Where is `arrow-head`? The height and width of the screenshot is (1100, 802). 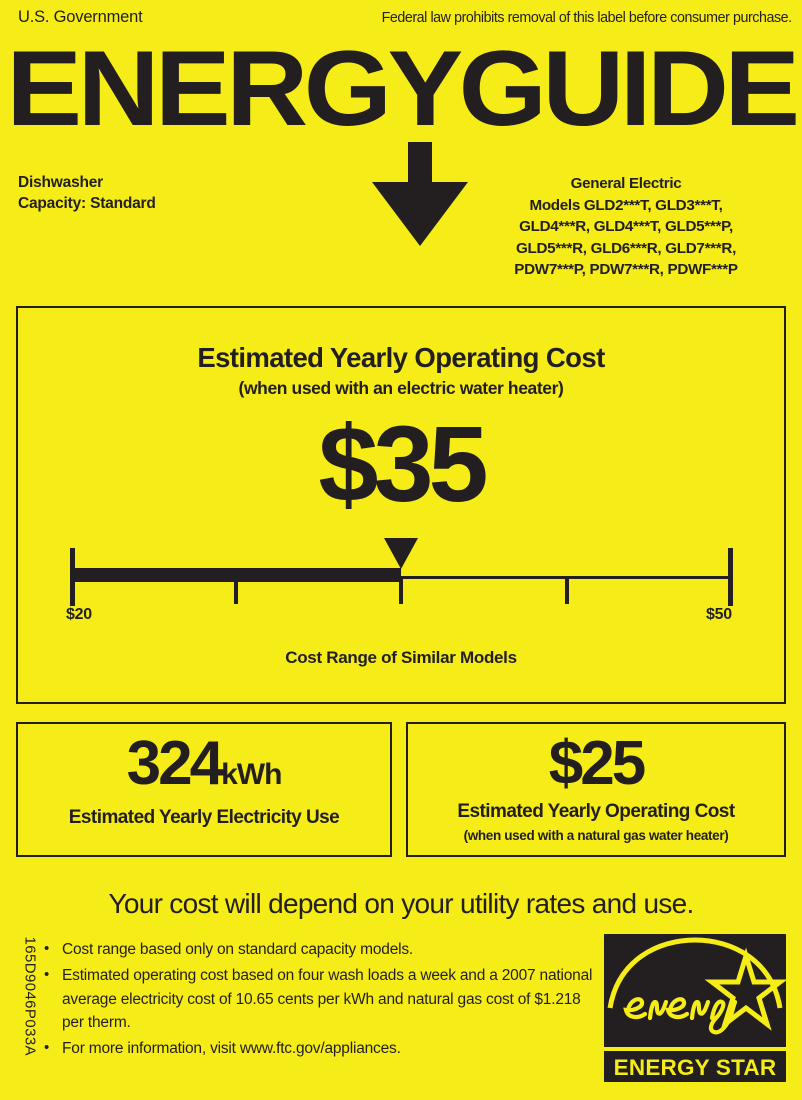 arrow-head is located at coordinates (420, 214).